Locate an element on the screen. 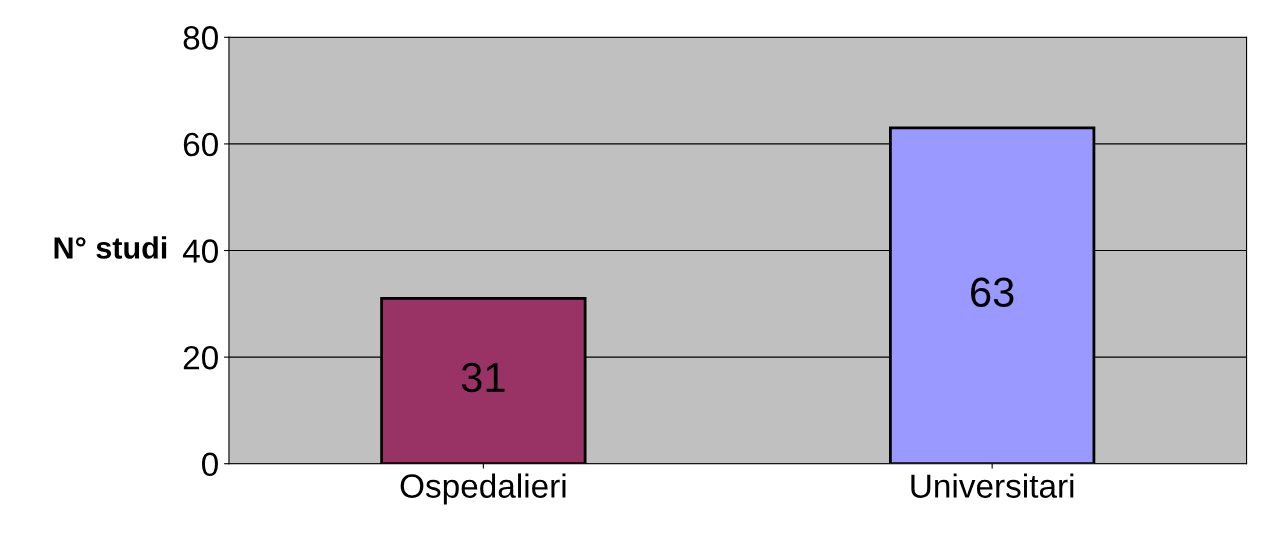 The image size is (1272, 533). y-tick-label: 60 is located at coordinates (200, 144).